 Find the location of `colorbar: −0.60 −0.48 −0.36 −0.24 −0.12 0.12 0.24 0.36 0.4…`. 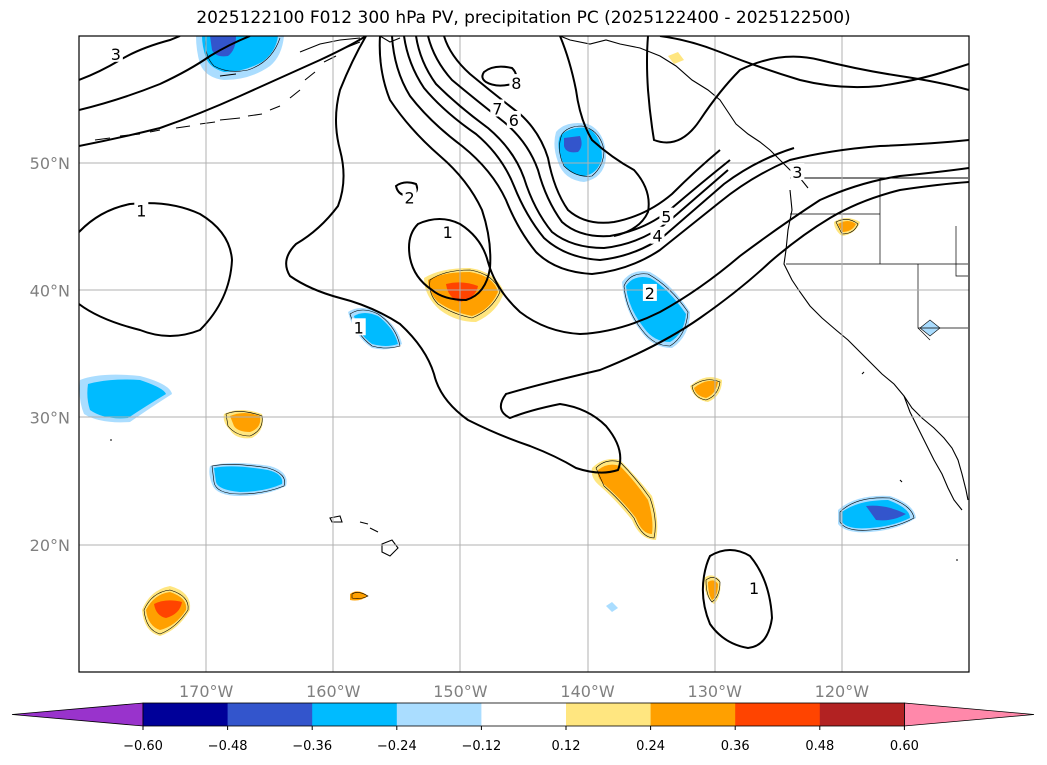

colorbar: −0.60 −0.48 −0.36 −0.24 −0.12 0.12 0.24 0.36 0.4… is located at coordinates (523, 728).